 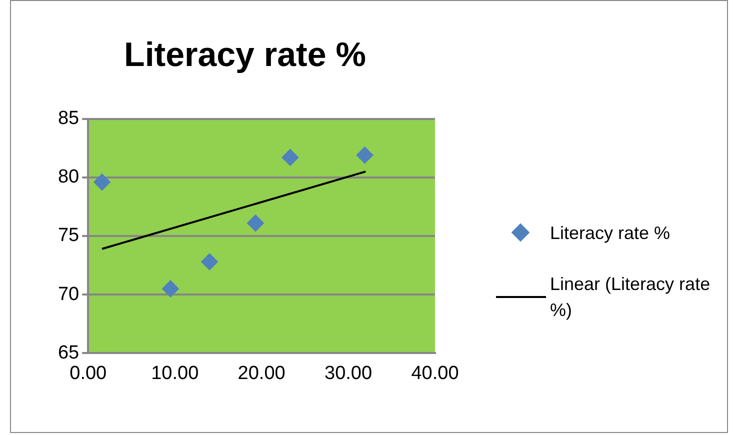 I want to click on chart-title: Literacy rate %, so click(x=245, y=55).